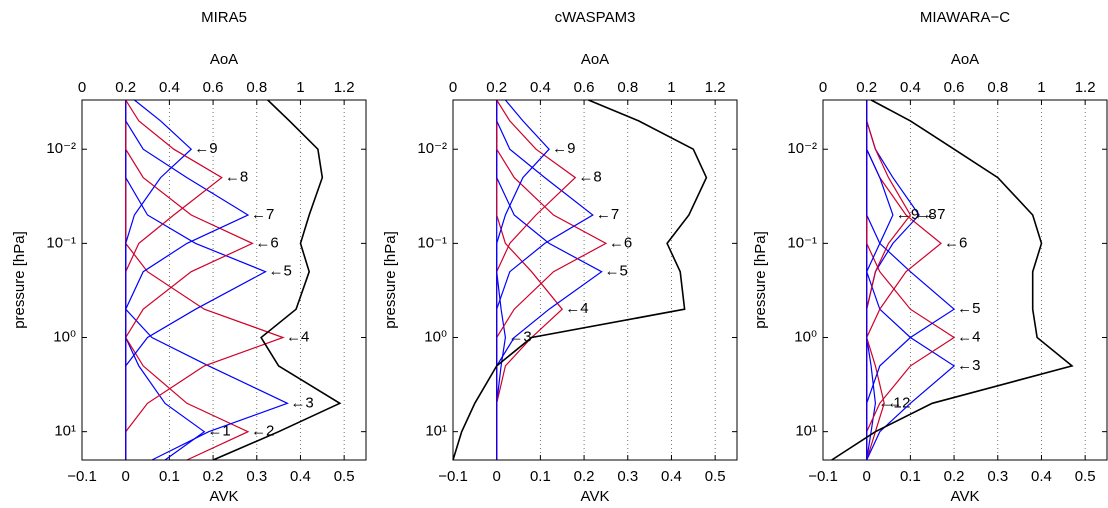 The image size is (1108, 508). What do you see at coordinates (224, 17) in the screenshot?
I see `panel-title: MIRA5` at bounding box center [224, 17].